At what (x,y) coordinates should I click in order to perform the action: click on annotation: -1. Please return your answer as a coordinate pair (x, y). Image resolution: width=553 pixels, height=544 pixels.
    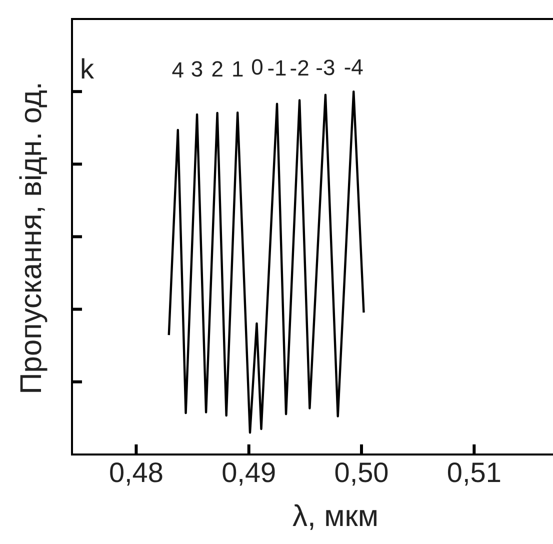
    Looking at the image, I should click on (277, 68).